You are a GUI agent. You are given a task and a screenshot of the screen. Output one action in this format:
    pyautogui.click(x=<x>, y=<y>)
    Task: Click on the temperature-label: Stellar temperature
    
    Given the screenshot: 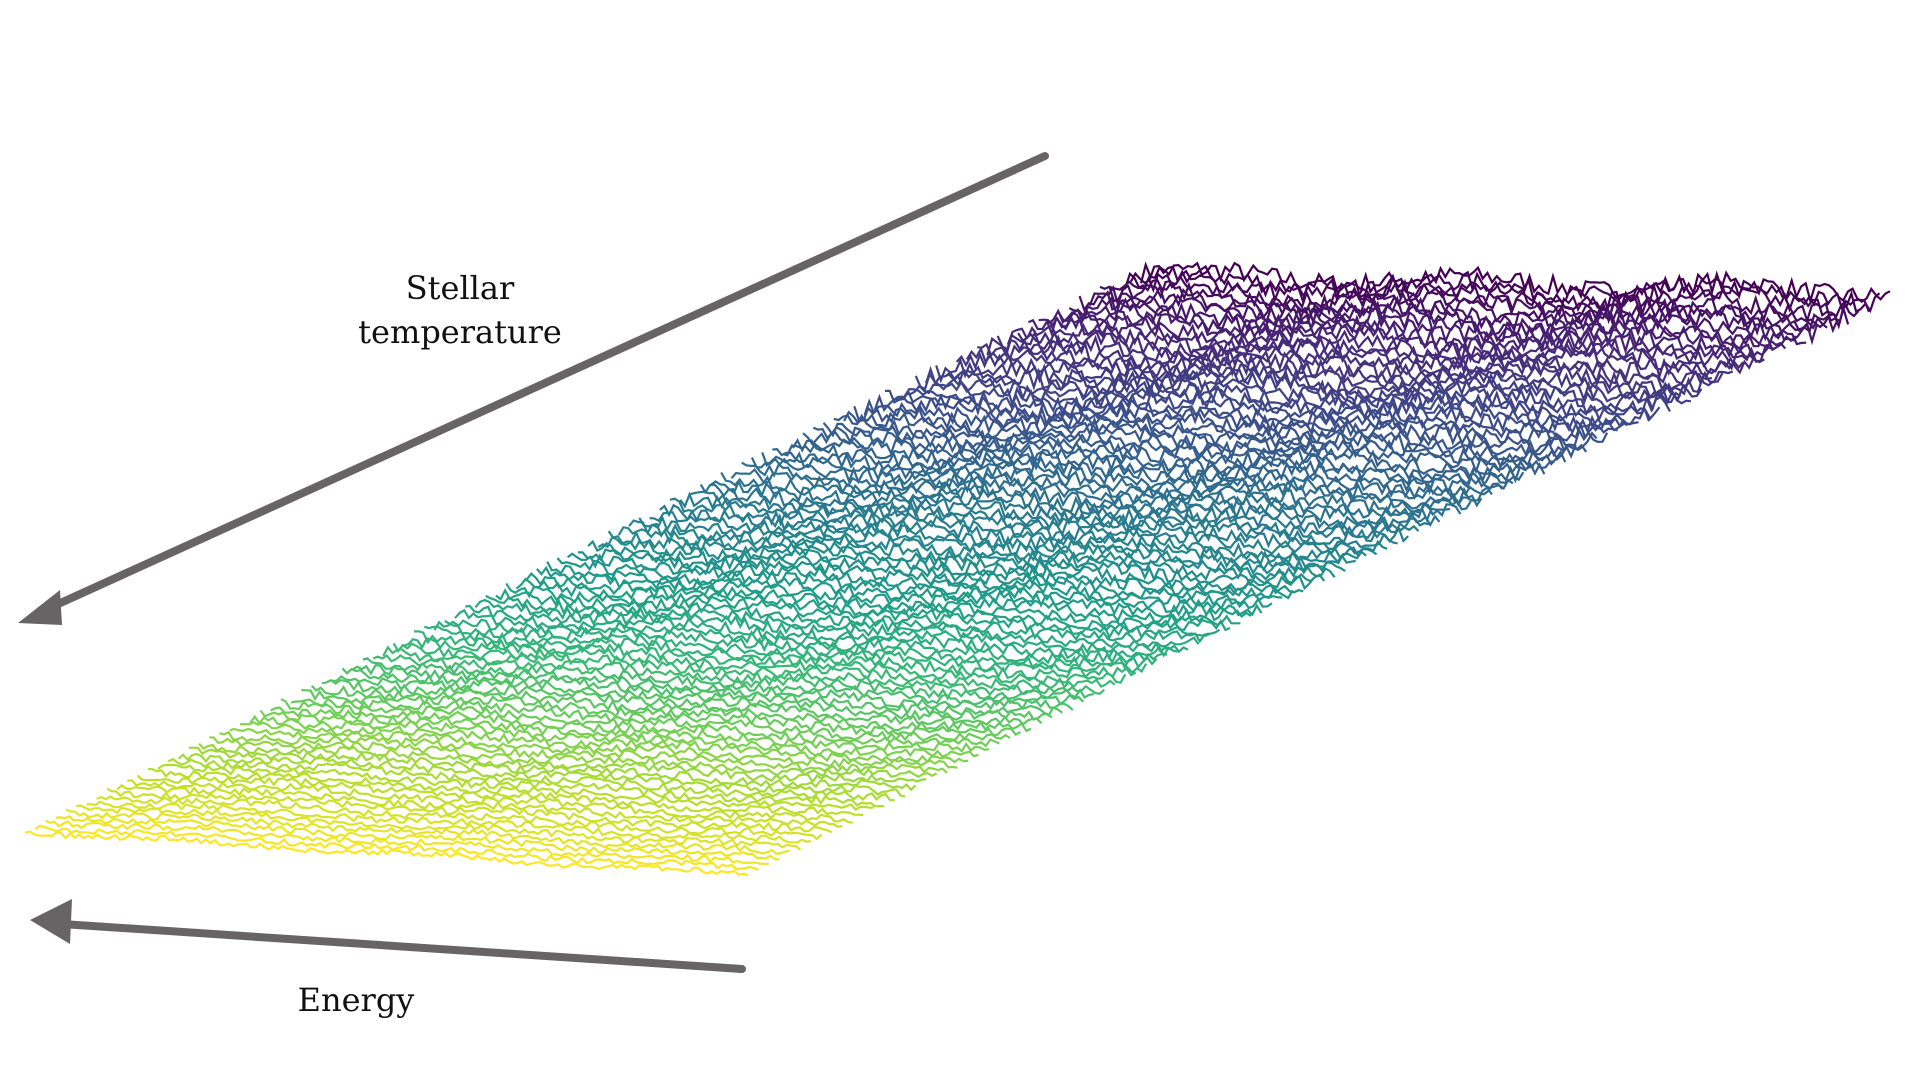 What is the action you would take?
    pyautogui.click(x=460, y=310)
    